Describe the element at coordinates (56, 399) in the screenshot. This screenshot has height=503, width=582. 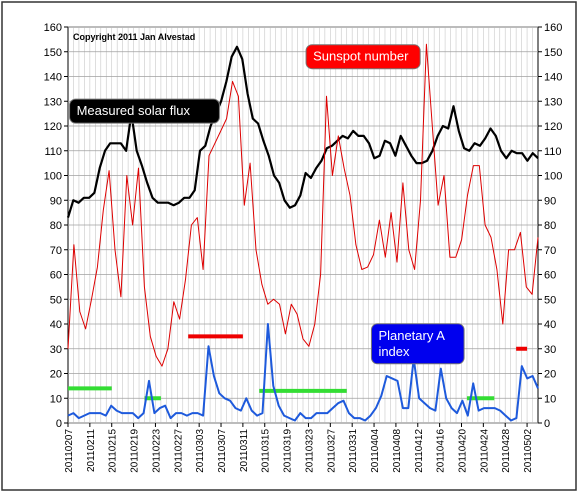
I see `y-tick-label: 10` at that location.